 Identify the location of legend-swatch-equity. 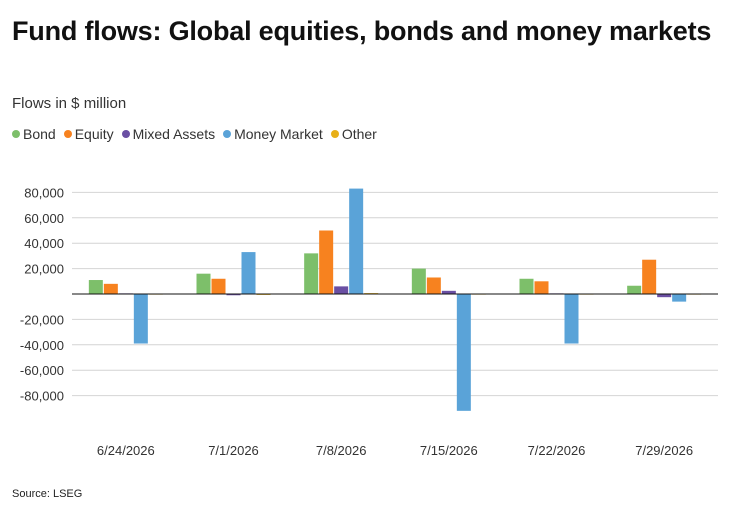
(67, 134).